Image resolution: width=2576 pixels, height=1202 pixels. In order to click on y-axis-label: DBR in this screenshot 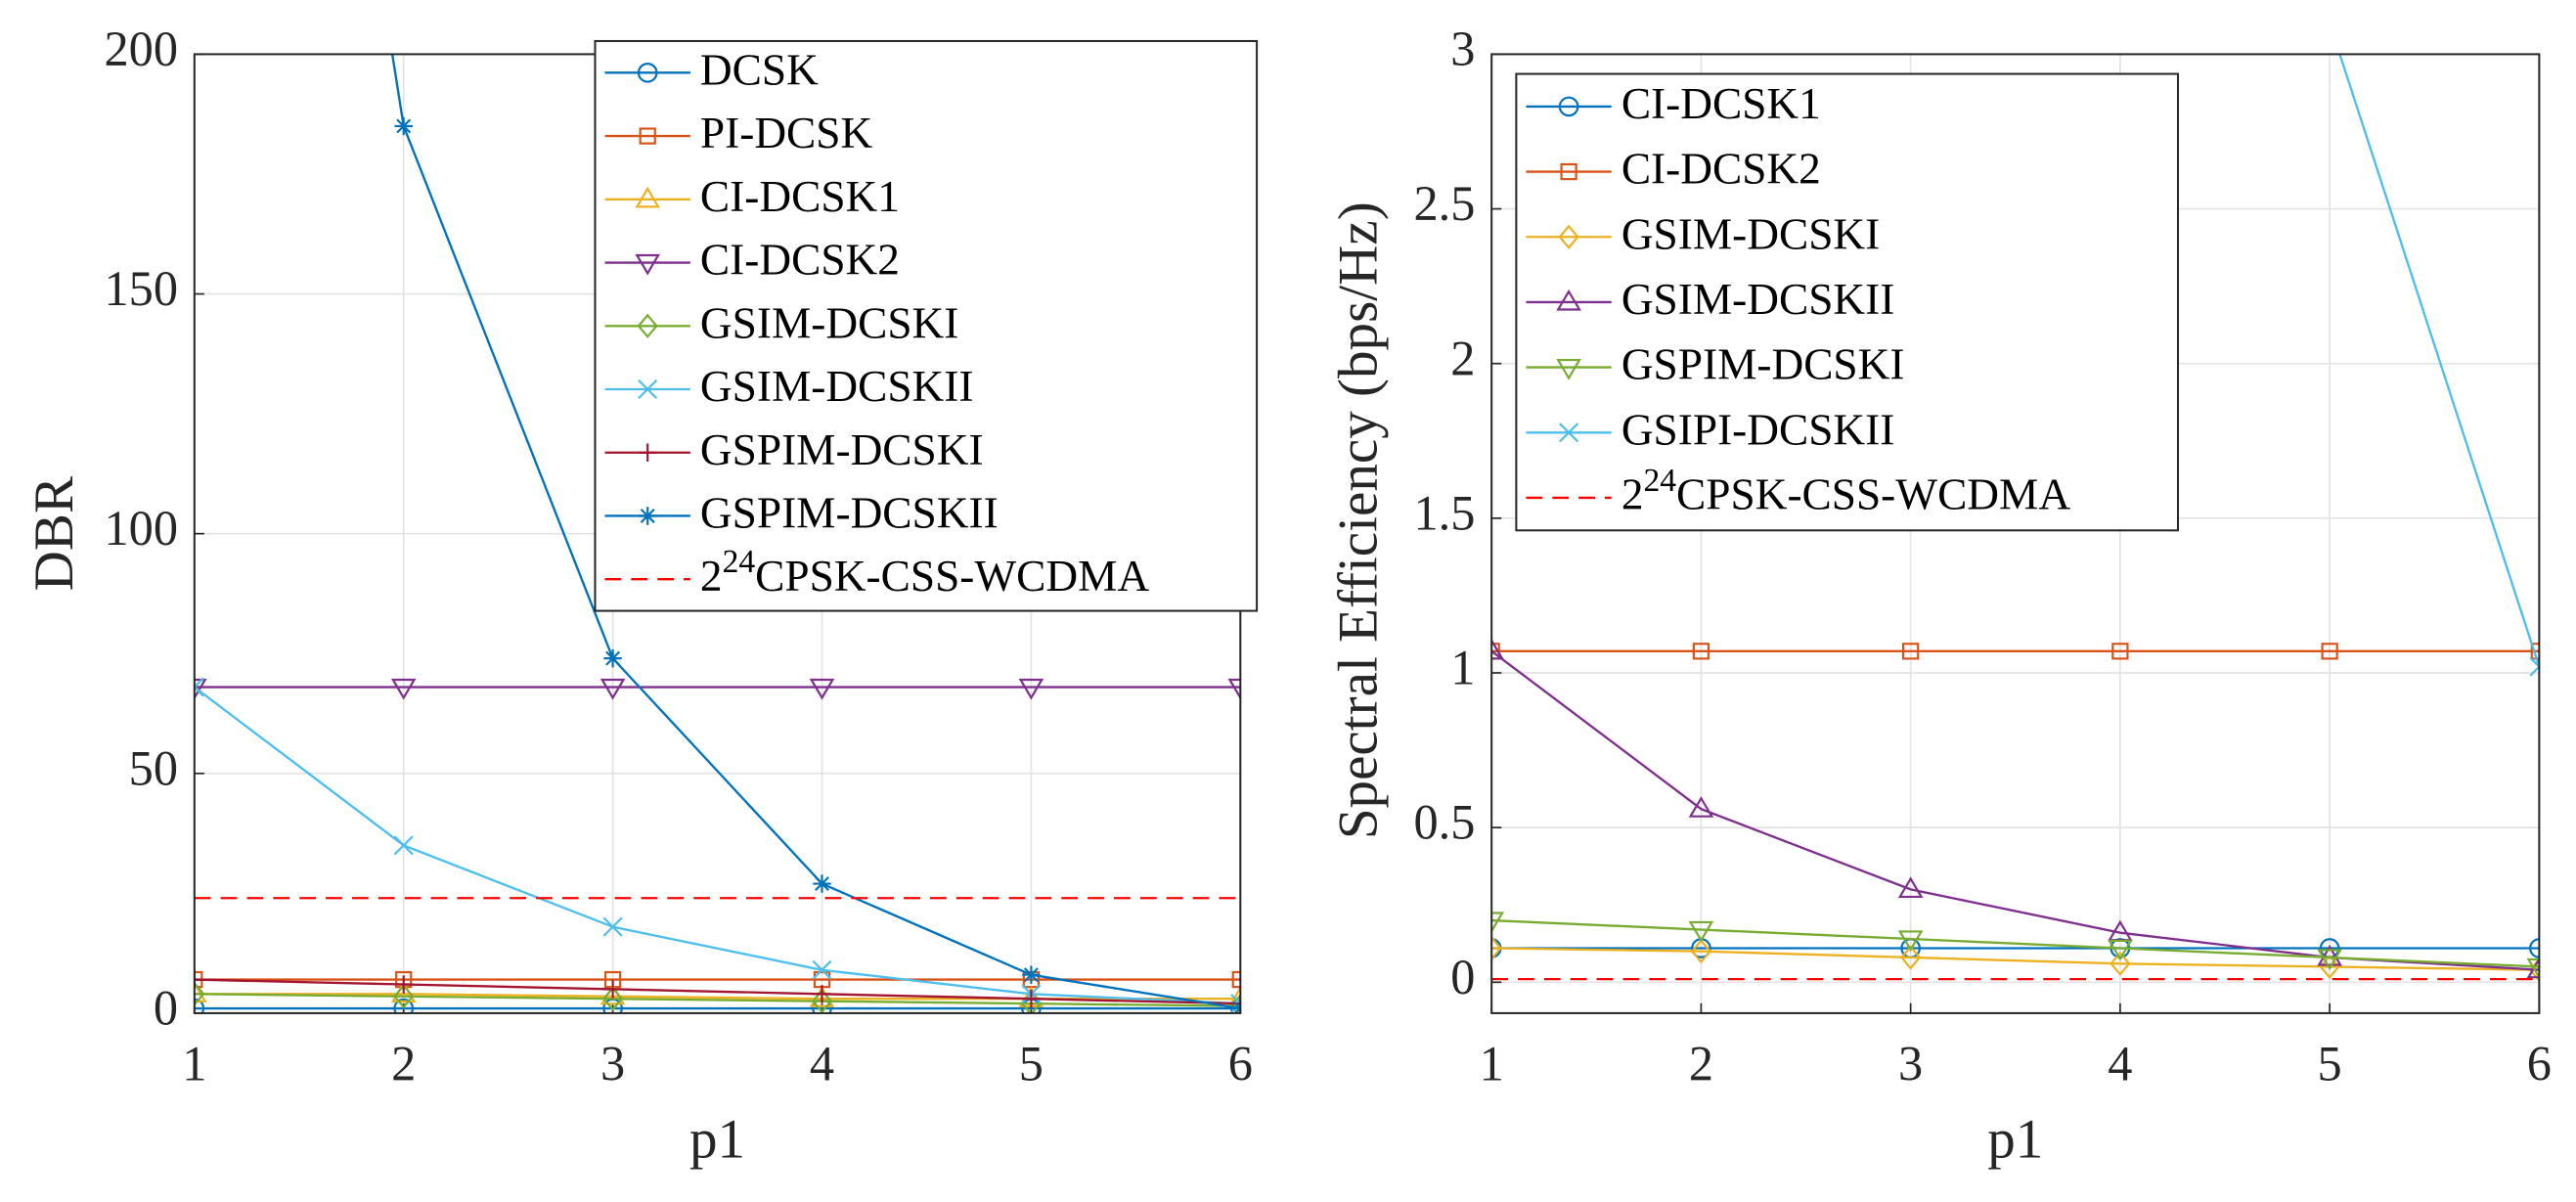, I will do `click(54, 533)`.